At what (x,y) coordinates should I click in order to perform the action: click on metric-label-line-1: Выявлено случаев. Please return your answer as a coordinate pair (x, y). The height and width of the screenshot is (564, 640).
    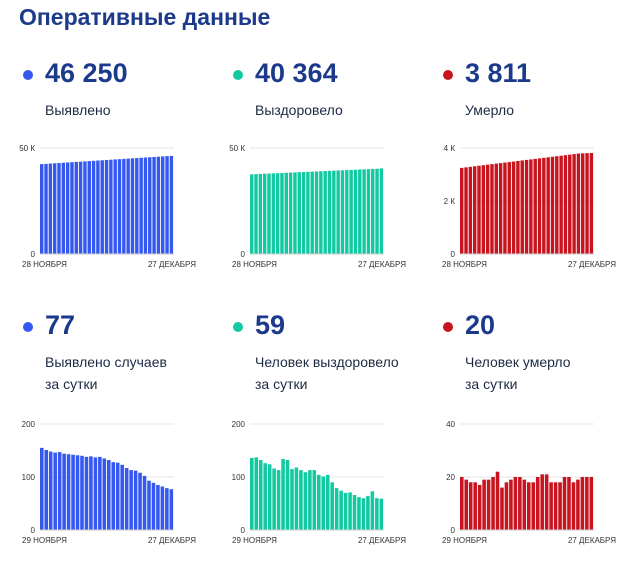
    Looking at the image, I should click on (106, 362).